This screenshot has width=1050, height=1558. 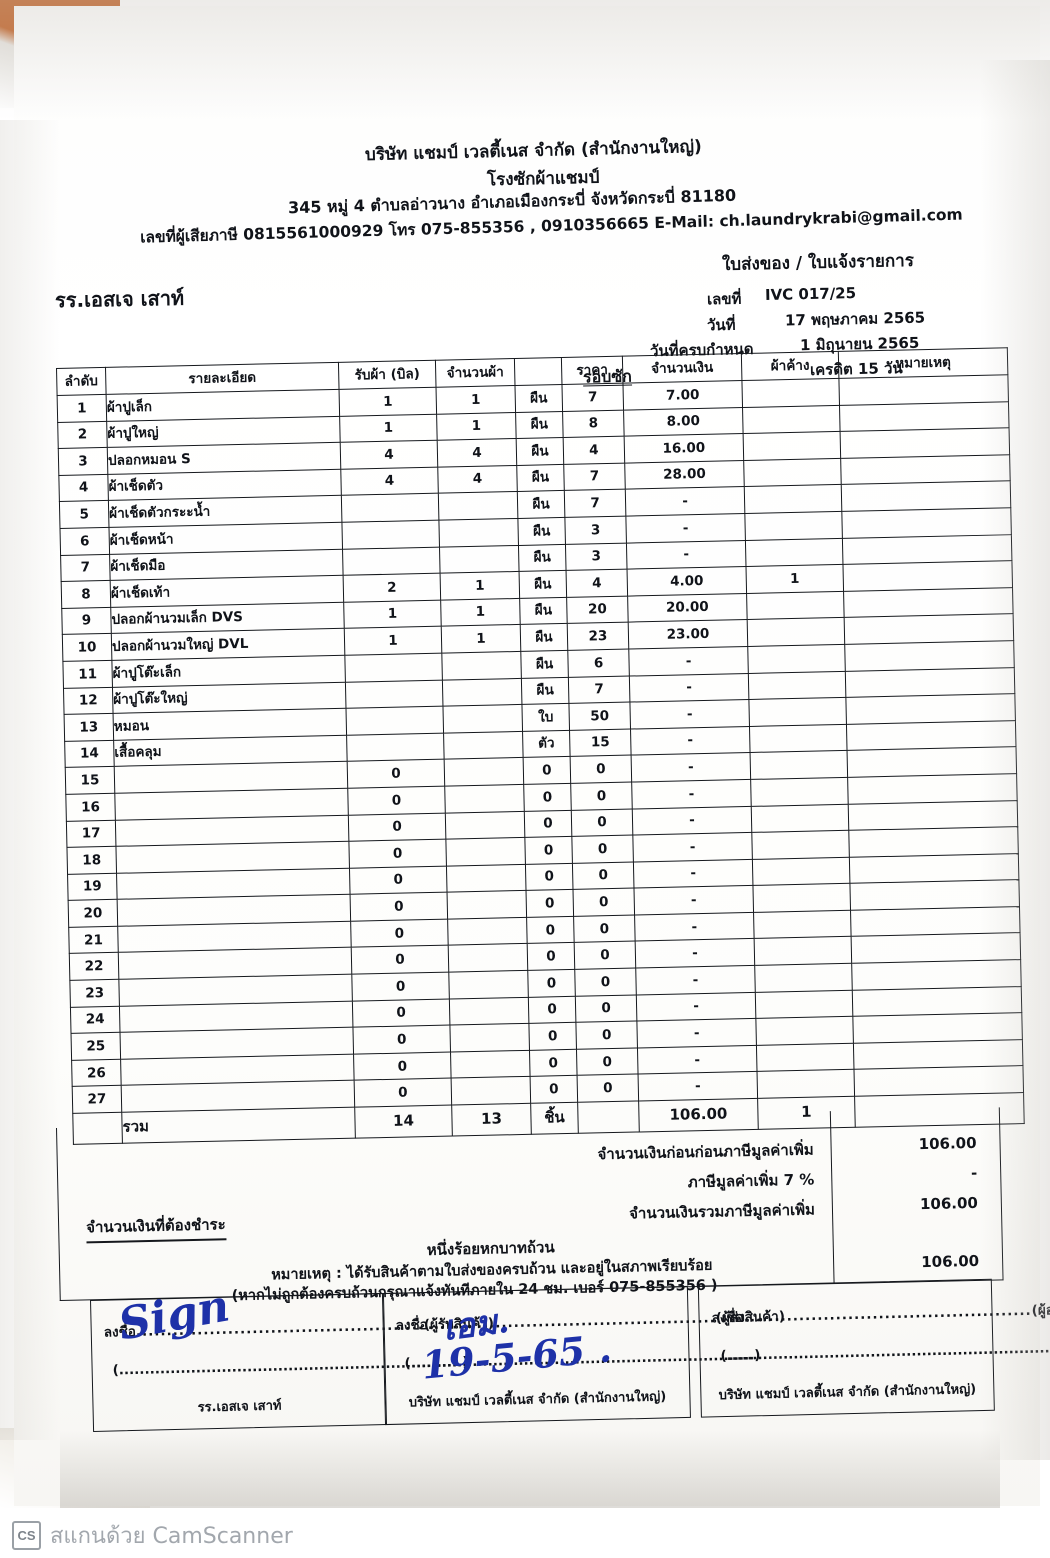 I want to click on invoice-number-label: เลขที่, so click(x=724, y=299).